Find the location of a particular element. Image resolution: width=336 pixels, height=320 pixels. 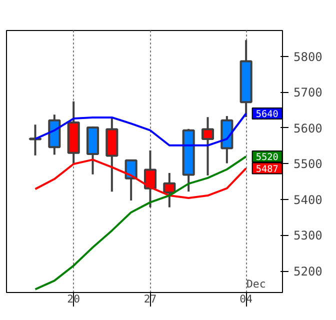

y-tick-label: 5200 is located at coordinates (308, 271).